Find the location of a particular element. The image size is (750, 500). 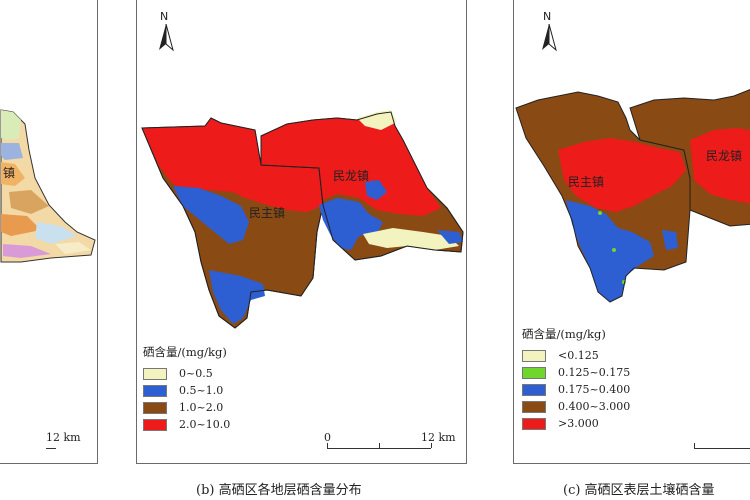

panel-c-west-region-red is located at coordinates (622, 175).